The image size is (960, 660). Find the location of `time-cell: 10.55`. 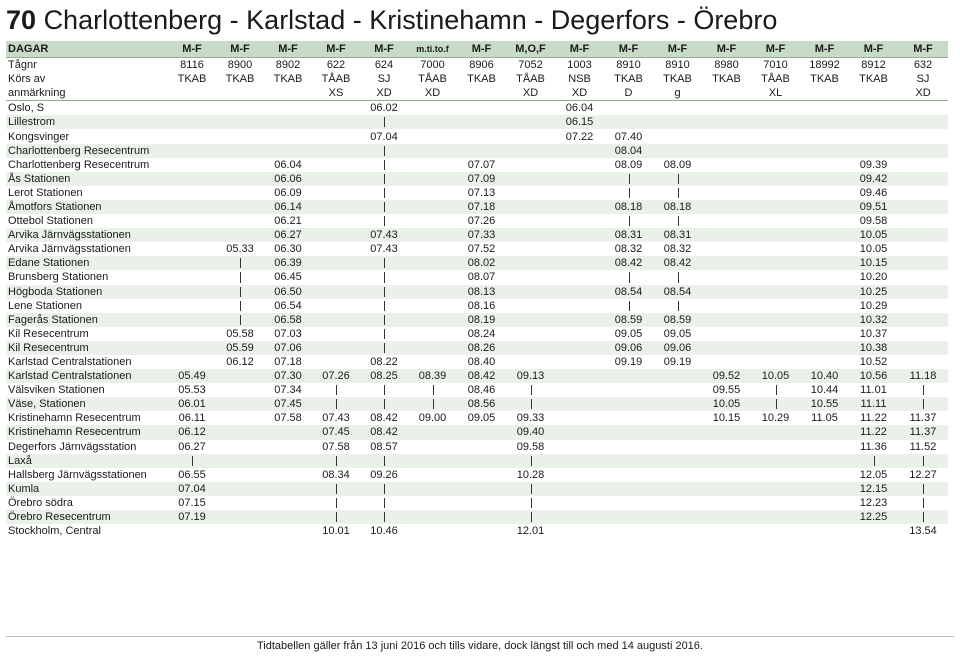

time-cell: 10.55 is located at coordinates (824, 404).